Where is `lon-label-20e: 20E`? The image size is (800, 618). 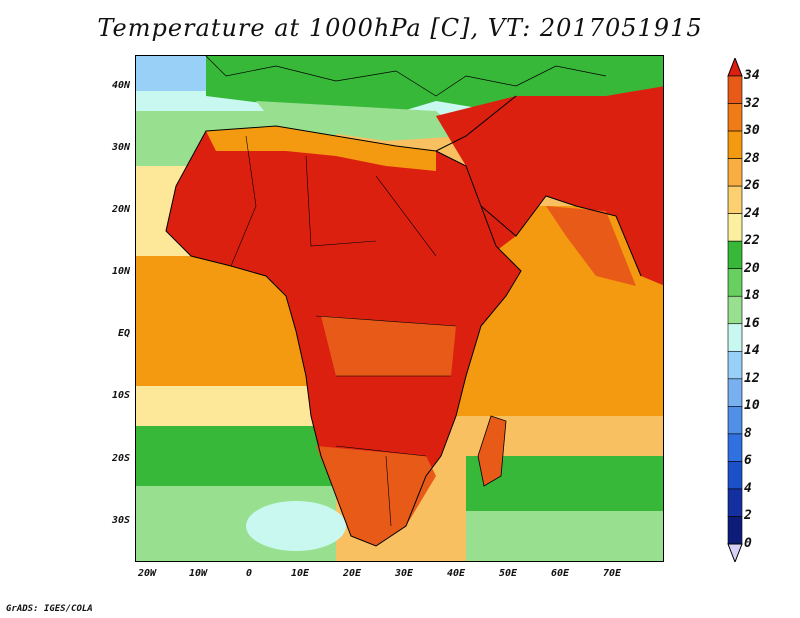
lon-label-20e: 20E is located at coordinates (352, 573).